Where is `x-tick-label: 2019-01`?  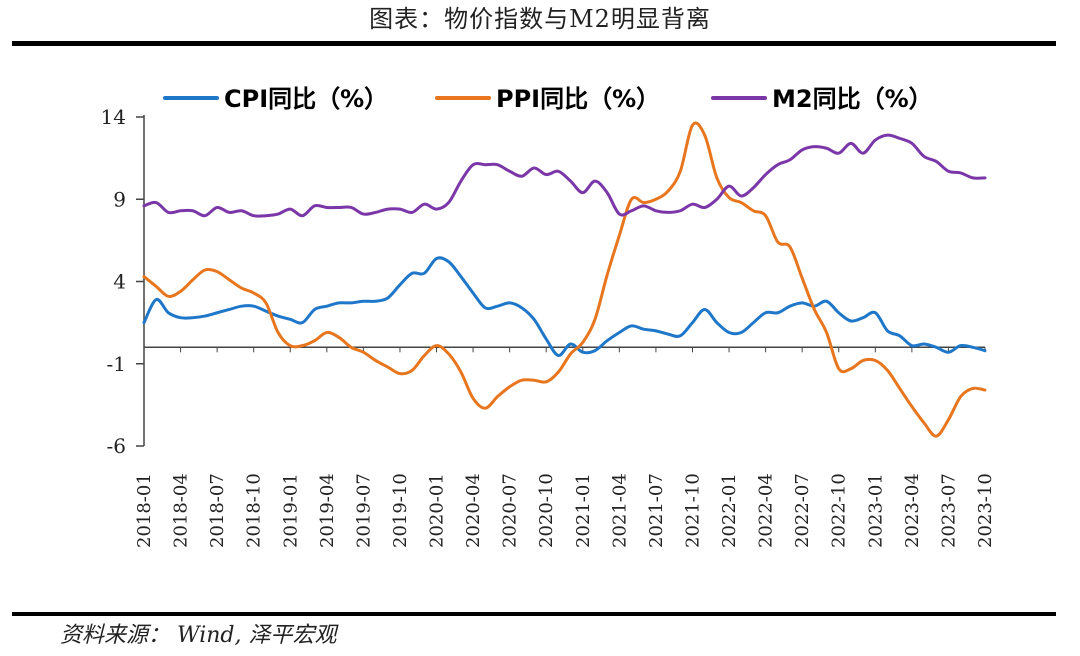
x-tick-label: 2019-01 is located at coordinates (290, 510).